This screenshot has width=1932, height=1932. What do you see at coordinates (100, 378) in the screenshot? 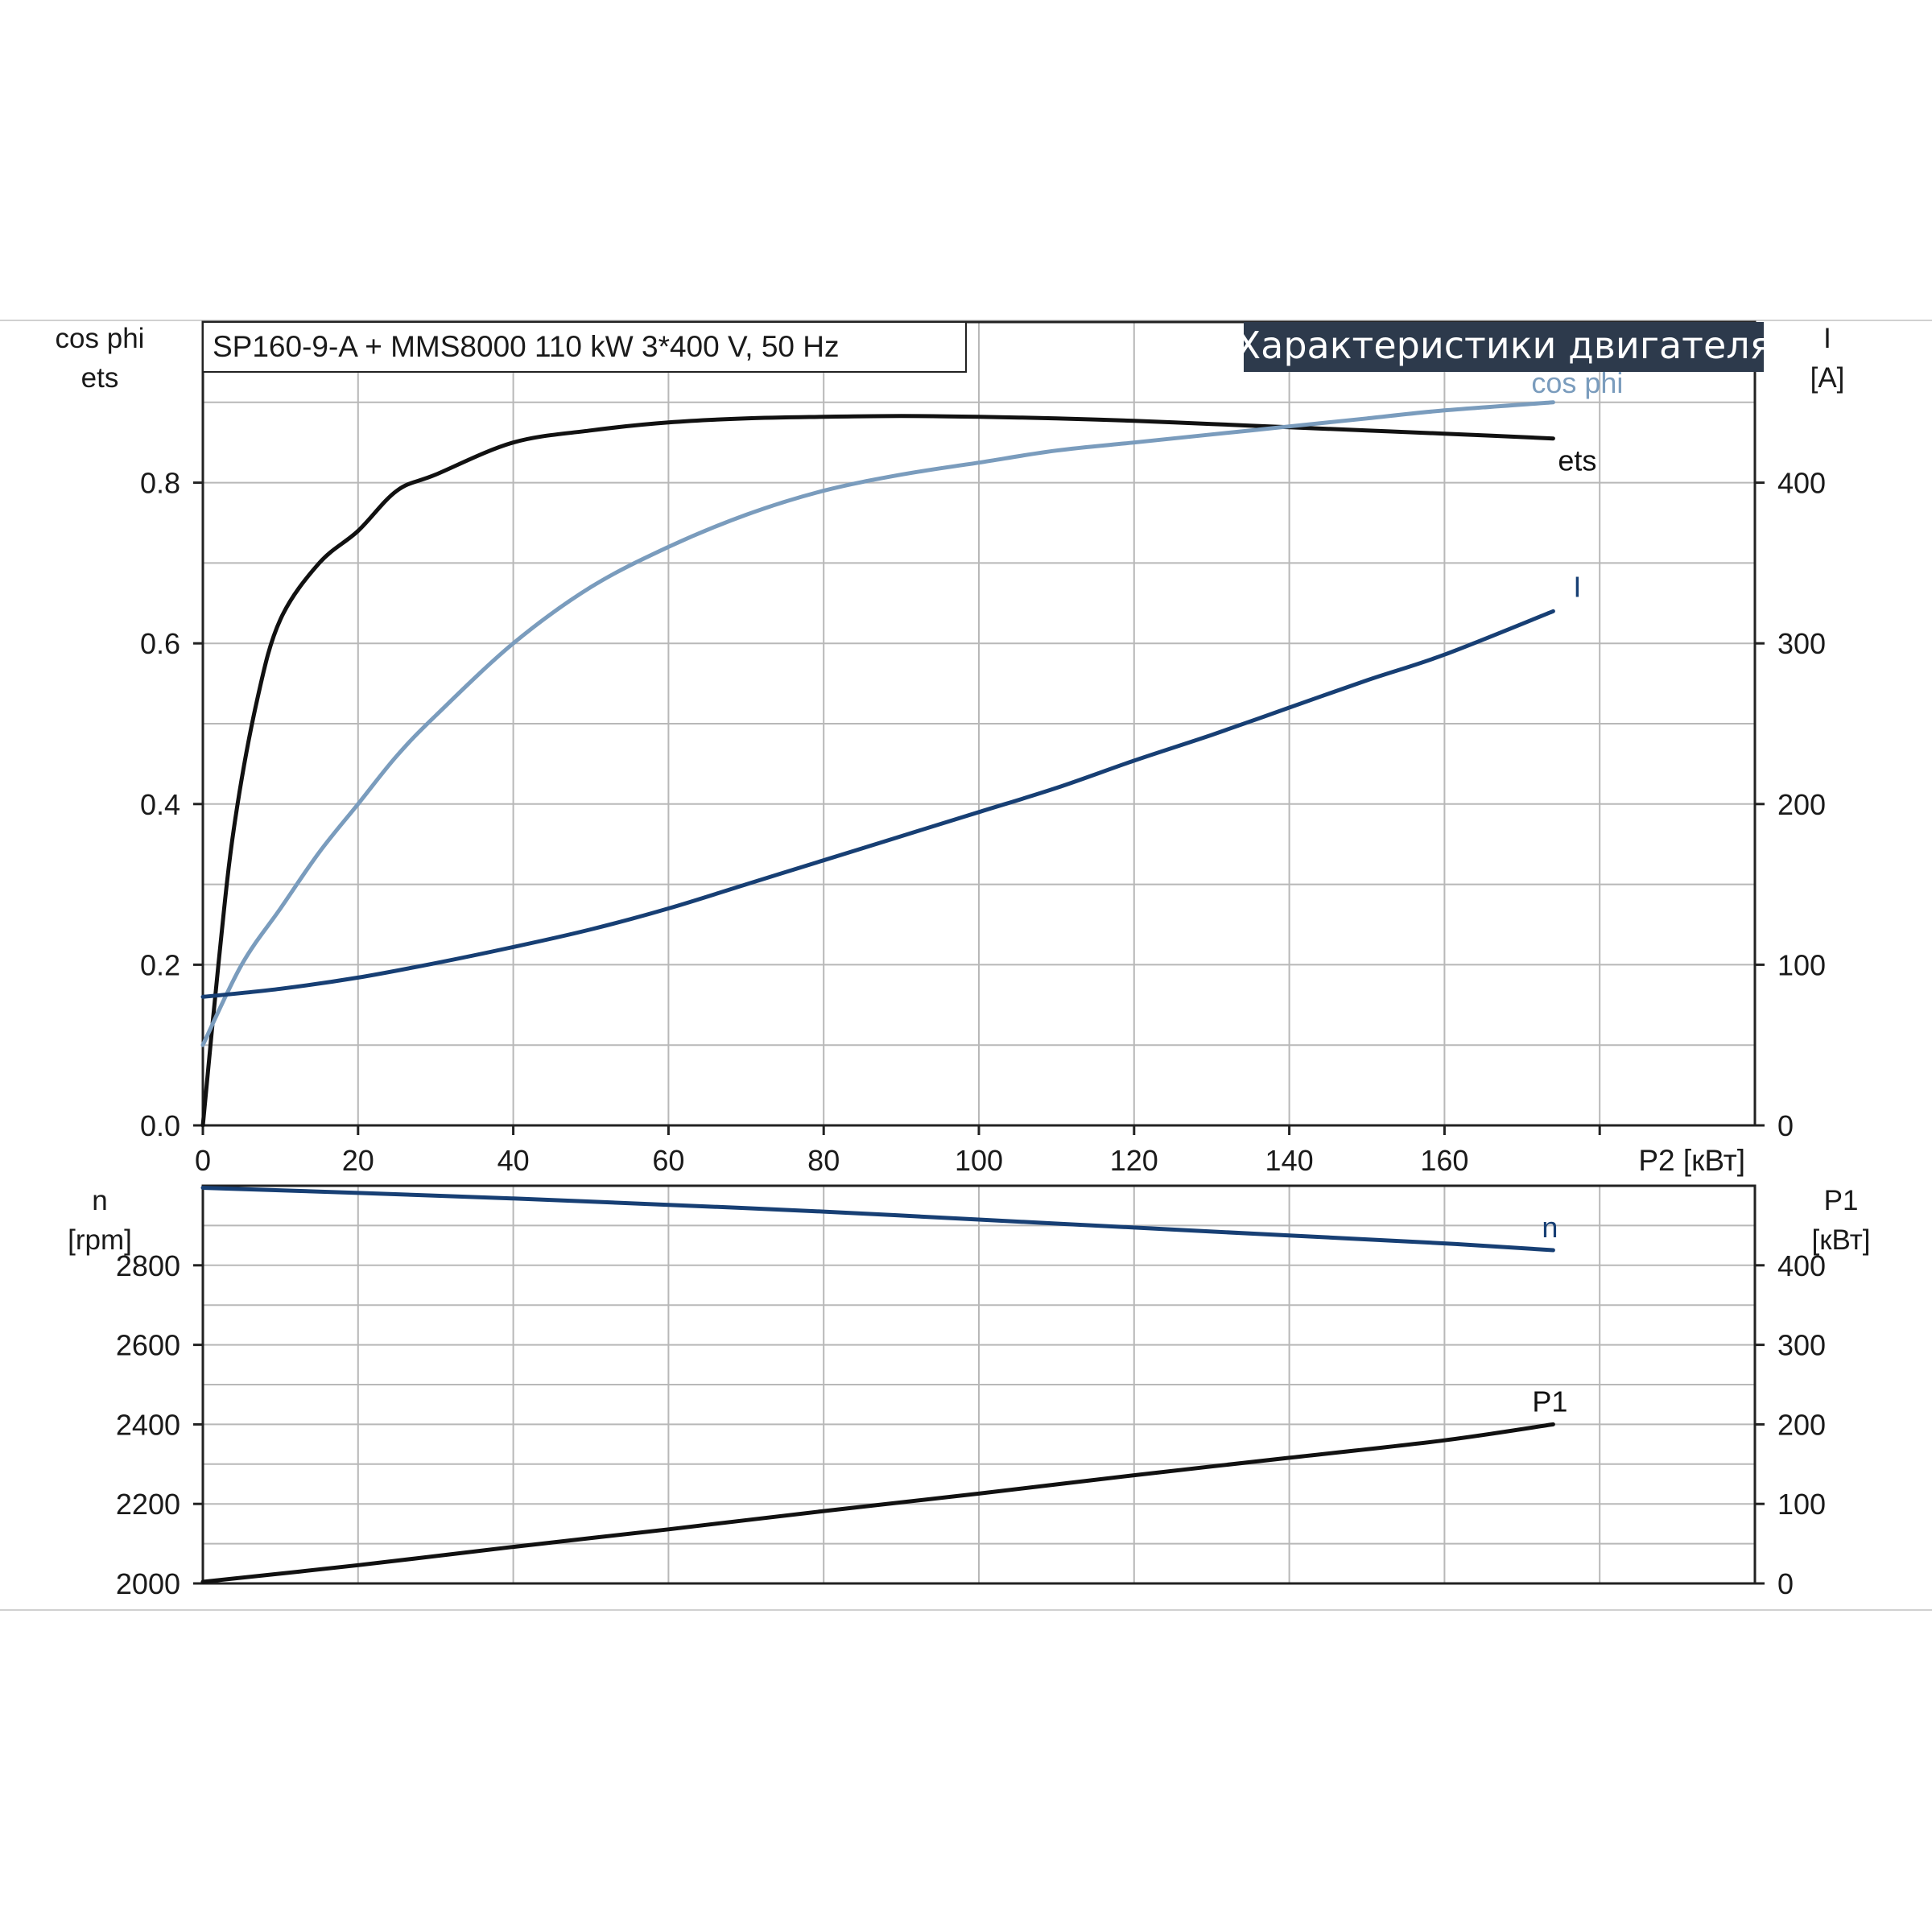
I see `y-left-title-ets: ets` at bounding box center [100, 378].